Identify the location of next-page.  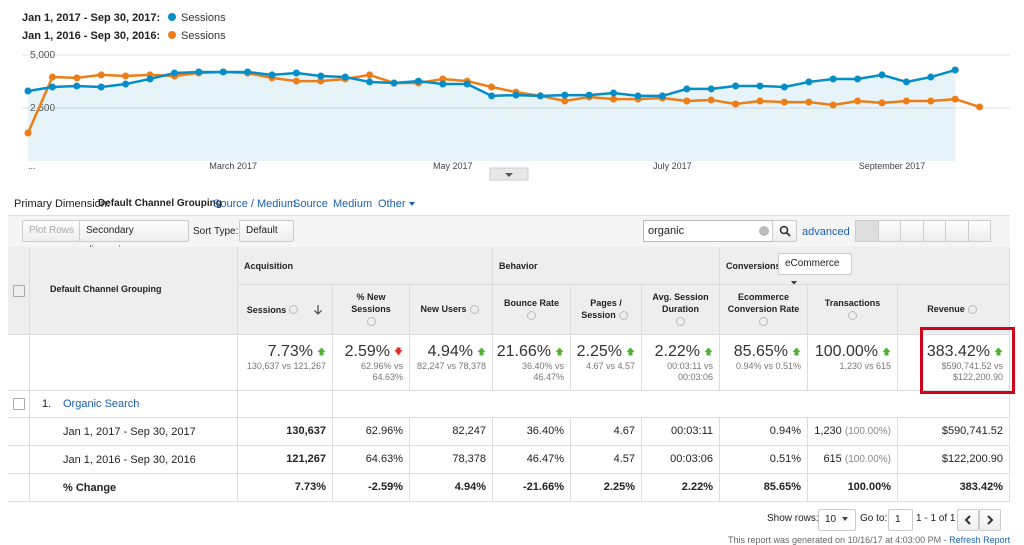
(990, 520).